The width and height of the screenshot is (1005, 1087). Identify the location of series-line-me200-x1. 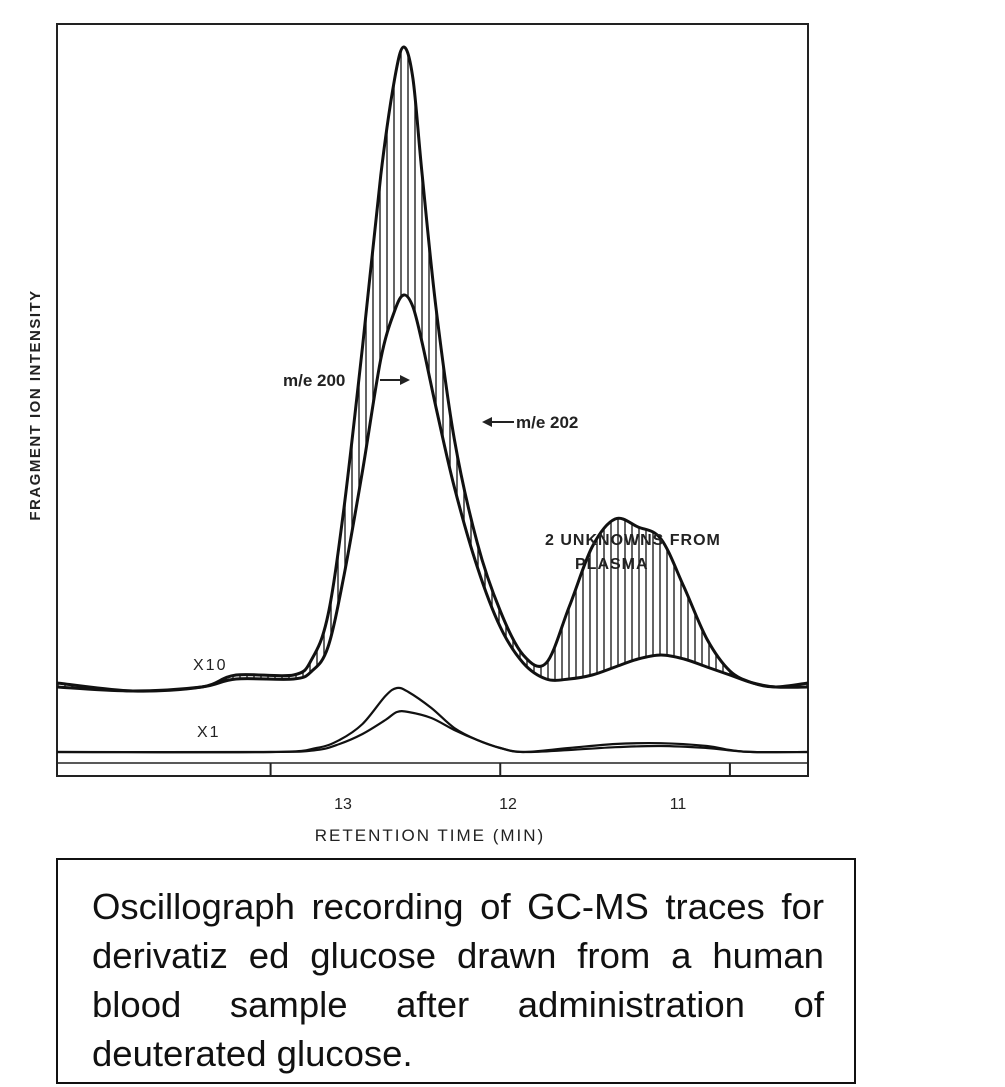
(432, 720).